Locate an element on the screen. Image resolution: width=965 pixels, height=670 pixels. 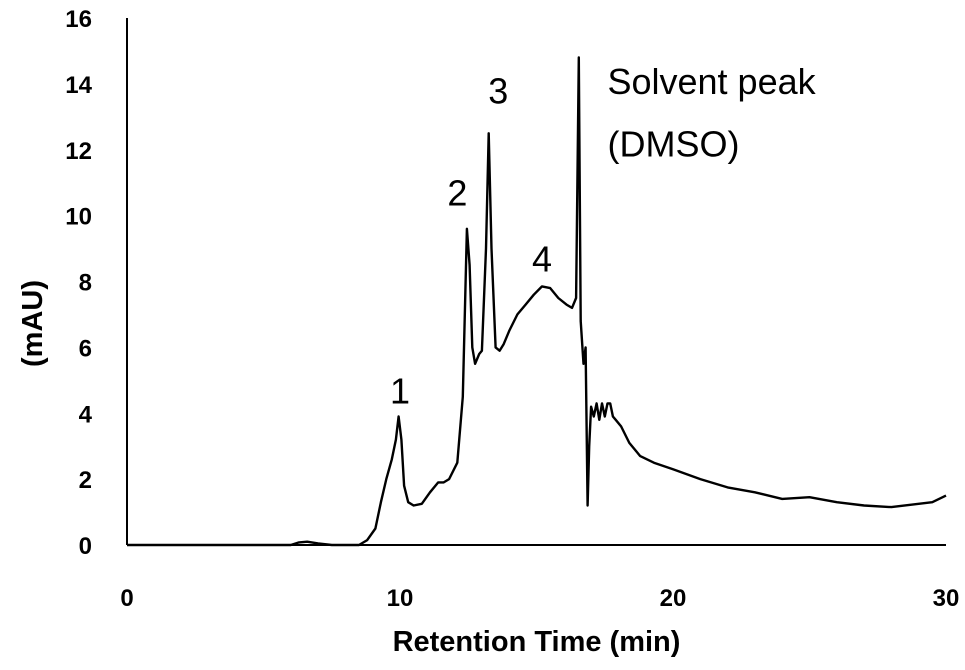
x-tick-label: 20 is located at coordinates (673, 598).